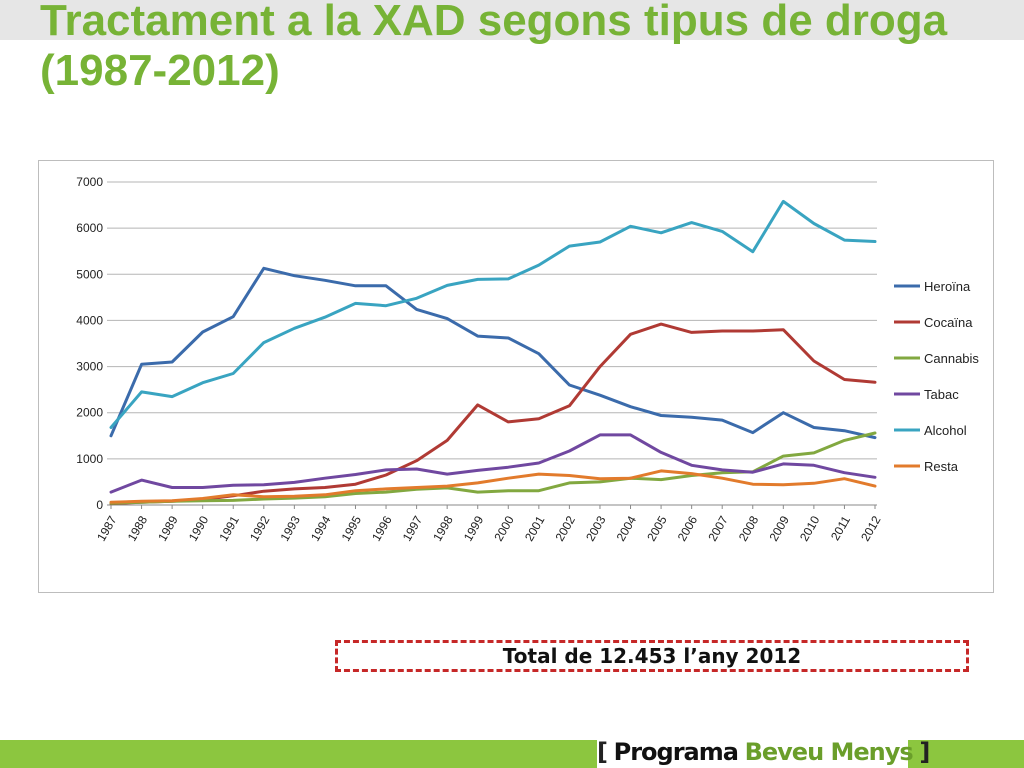 The height and width of the screenshot is (768, 1024). I want to click on footer-close-bracket: ], so click(924, 752).